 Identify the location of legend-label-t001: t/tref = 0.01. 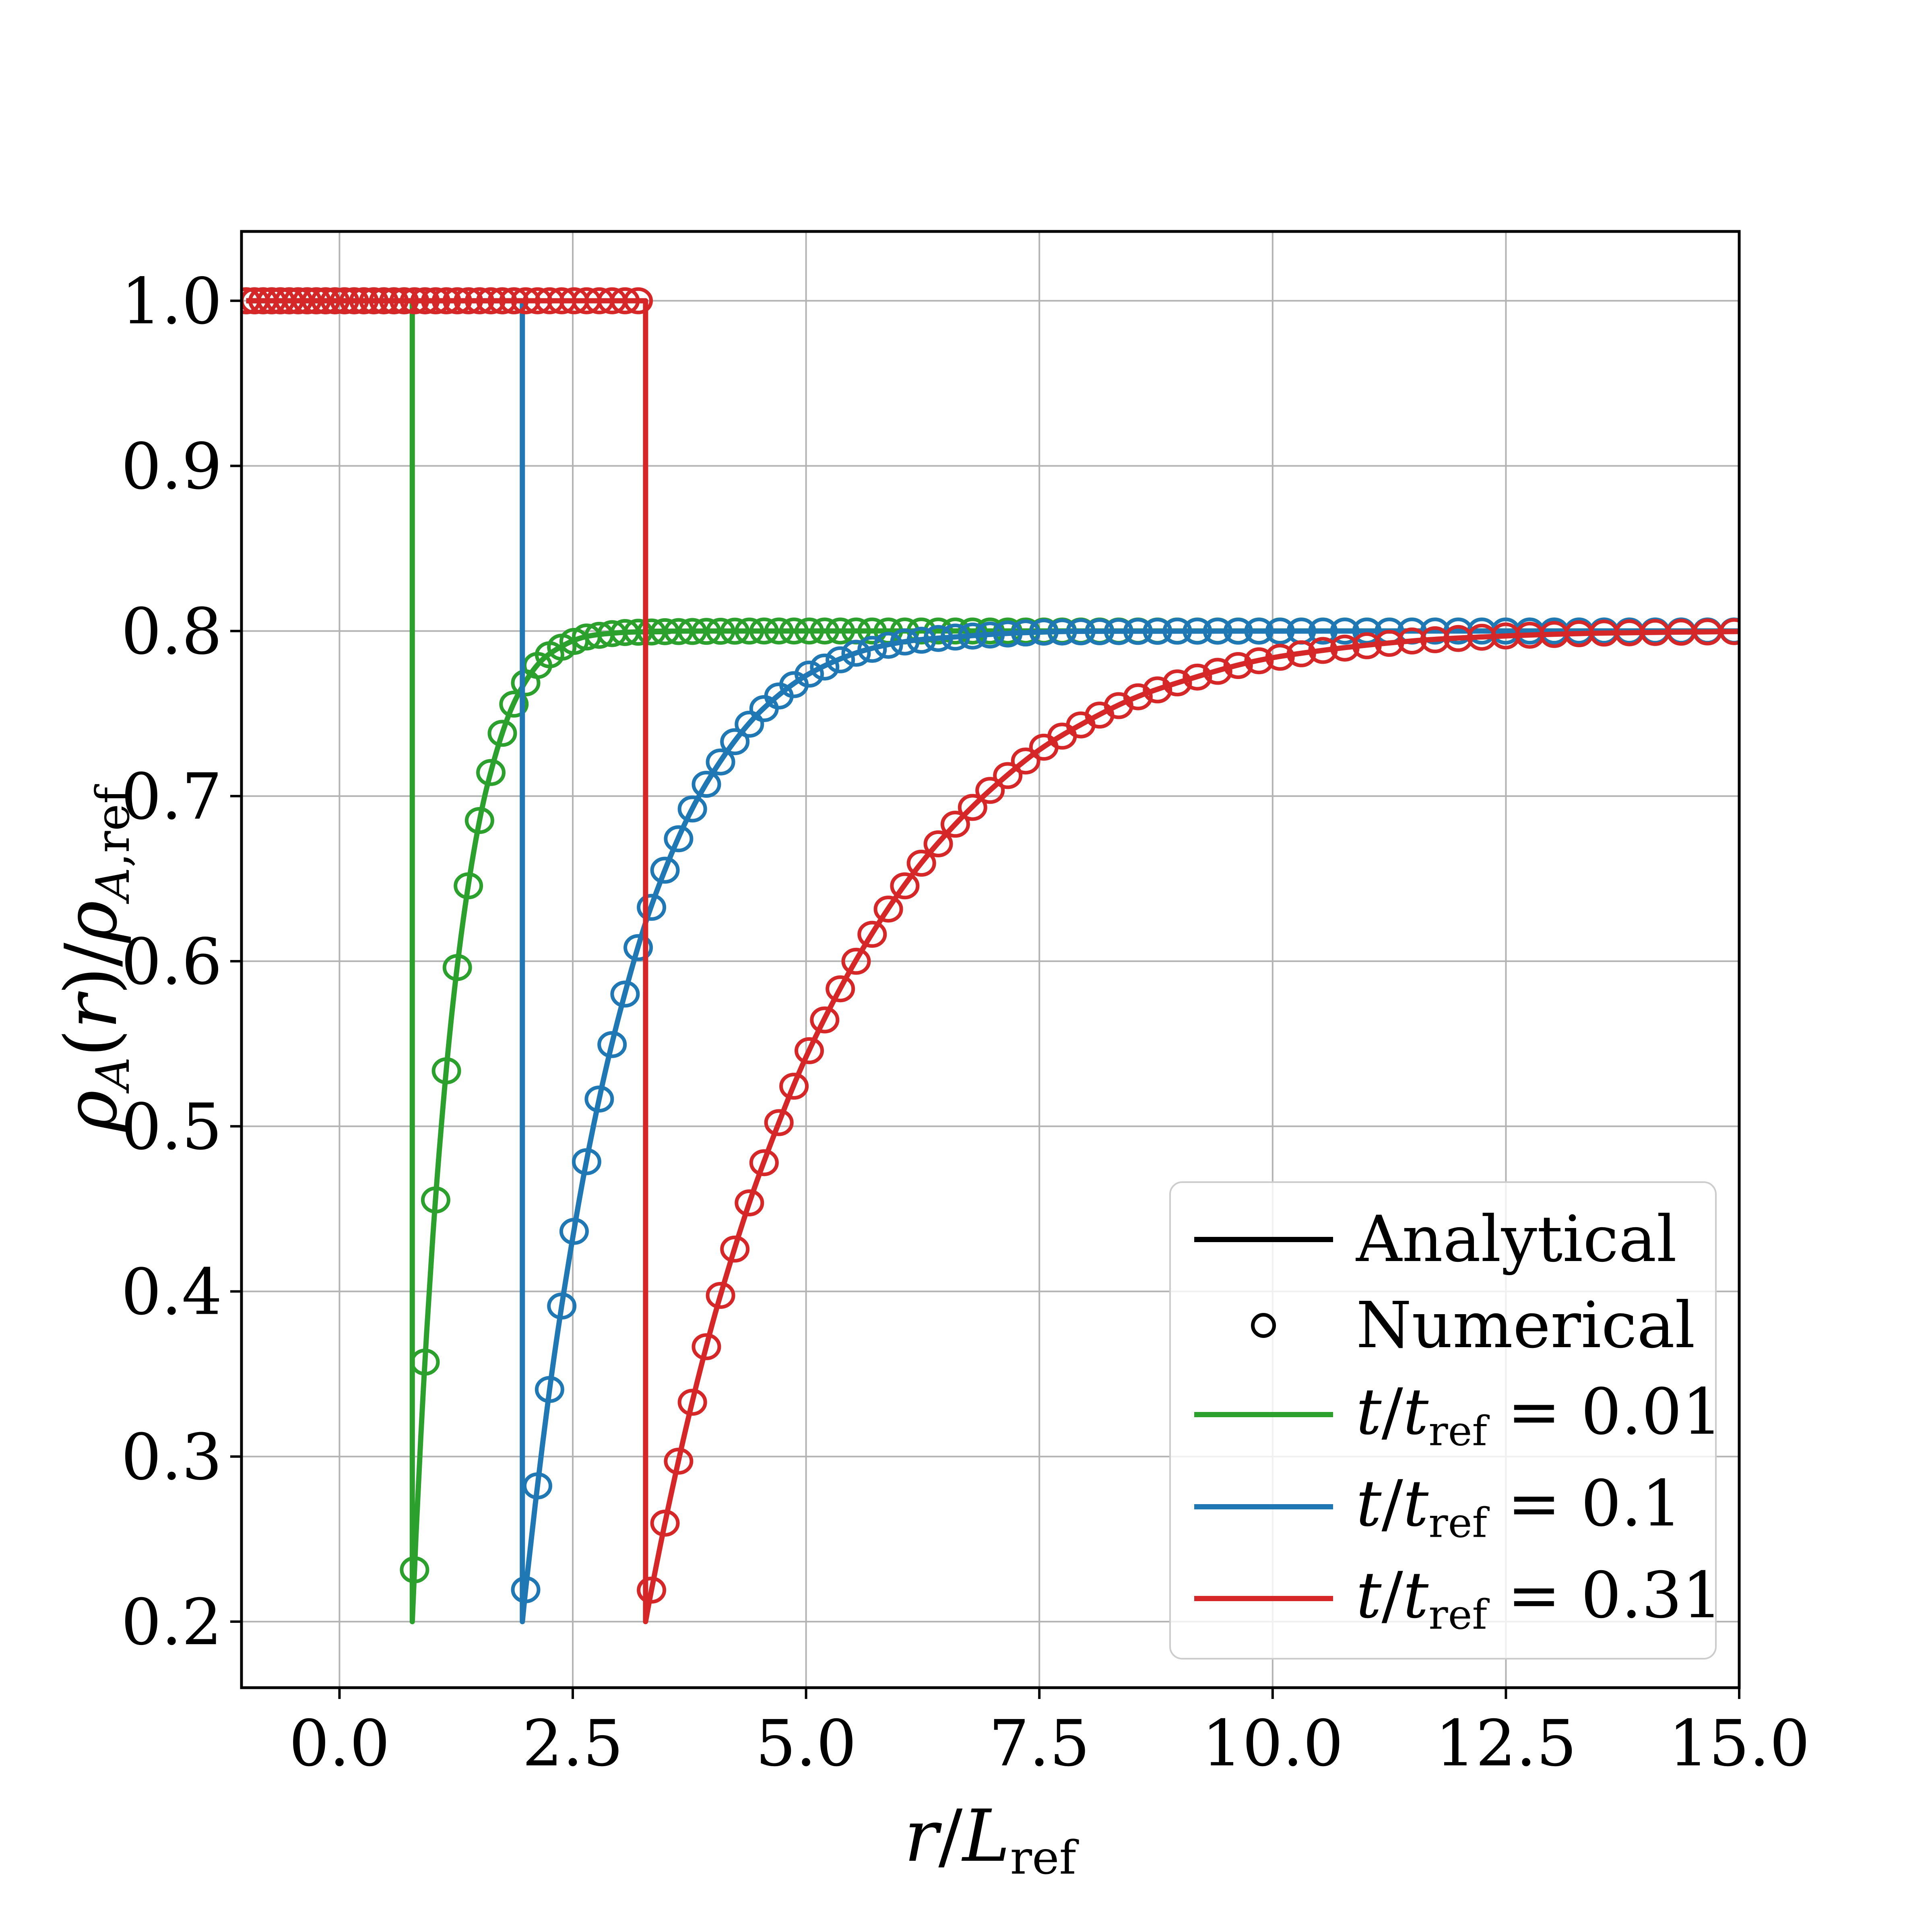
(1539, 1415).